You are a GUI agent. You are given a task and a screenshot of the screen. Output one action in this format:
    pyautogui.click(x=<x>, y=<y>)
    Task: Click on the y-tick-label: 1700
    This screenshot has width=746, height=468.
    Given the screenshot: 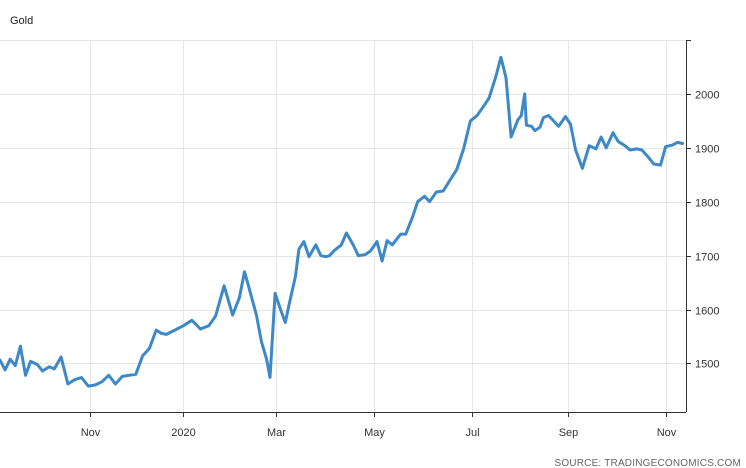 What is the action you would take?
    pyautogui.click(x=707, y=258)
    